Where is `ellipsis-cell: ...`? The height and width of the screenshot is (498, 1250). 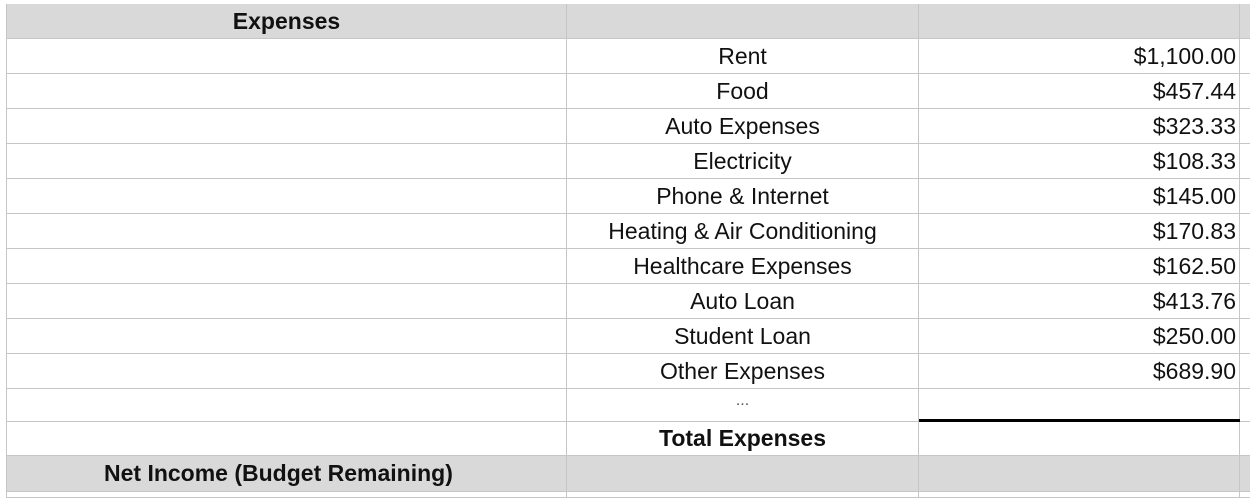
ellipsis-cell: ... is located at coordinates (743, 405).